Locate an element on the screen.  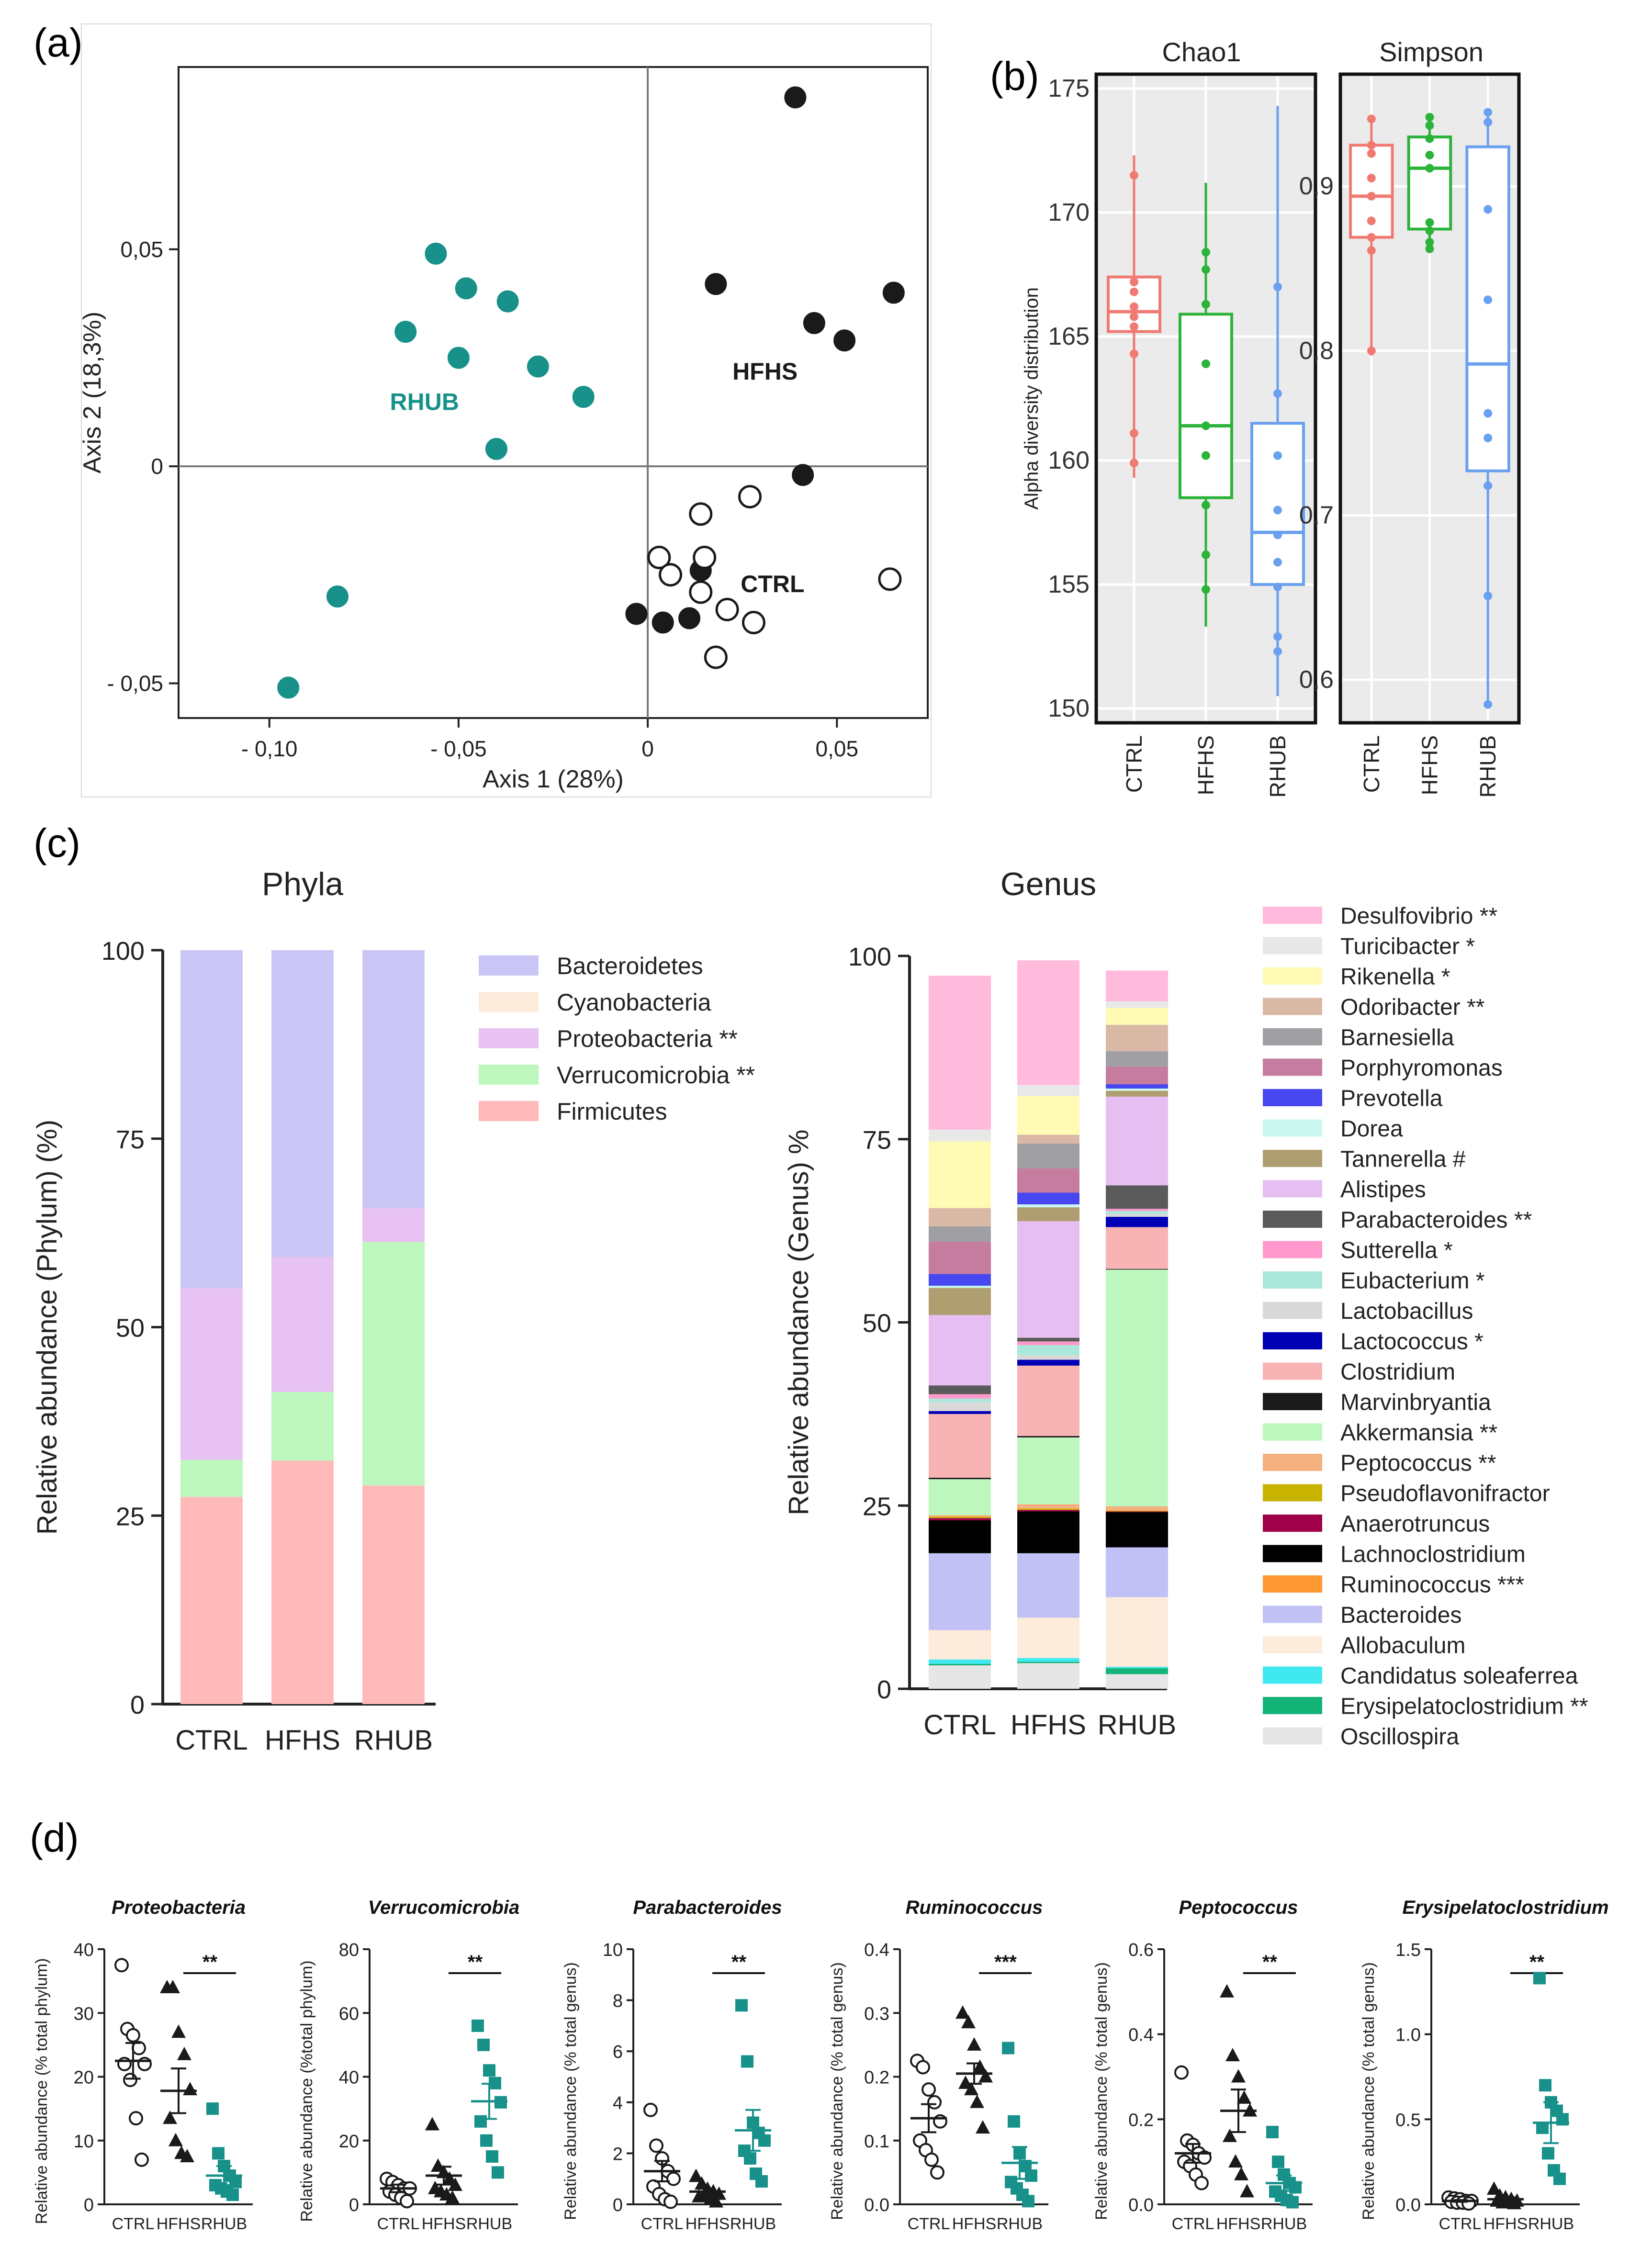
pcoa-ytick-label: 0,05 is located at coordinates (141, 249).